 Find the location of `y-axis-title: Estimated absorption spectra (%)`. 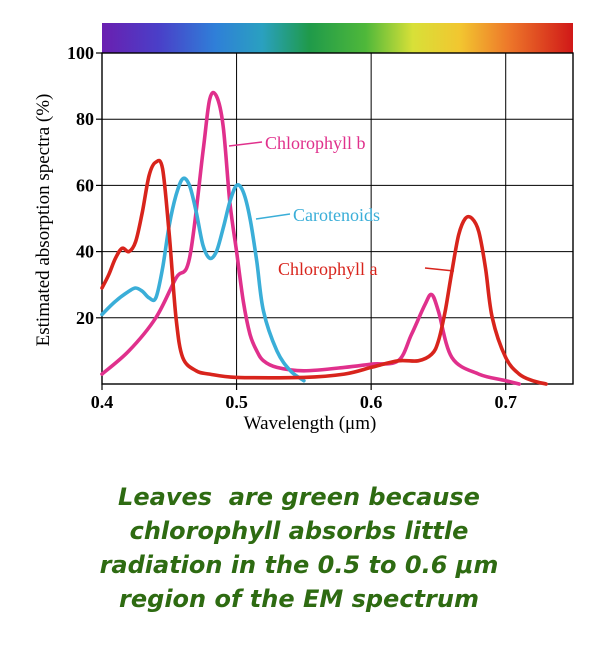

y-axis-title: Estimated absorption spectra (%) is located at coordinates (43, 220).